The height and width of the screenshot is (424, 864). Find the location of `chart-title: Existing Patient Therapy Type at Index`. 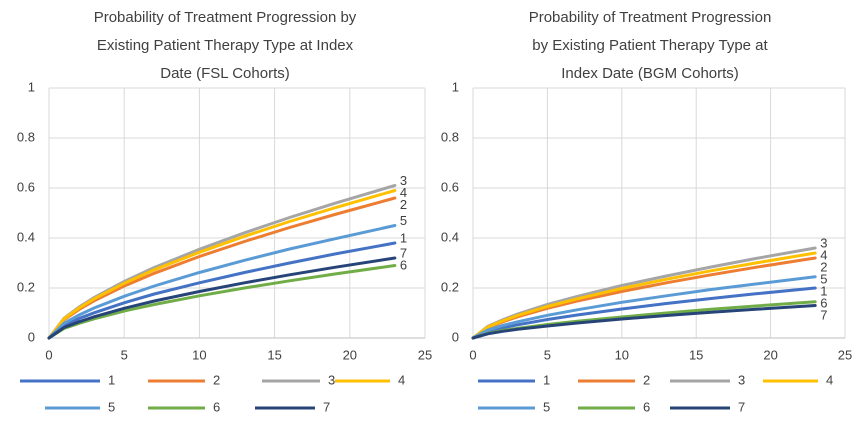

chart-title: Existing Patient Therapy Type at Index is located at coordinates (225, 45).